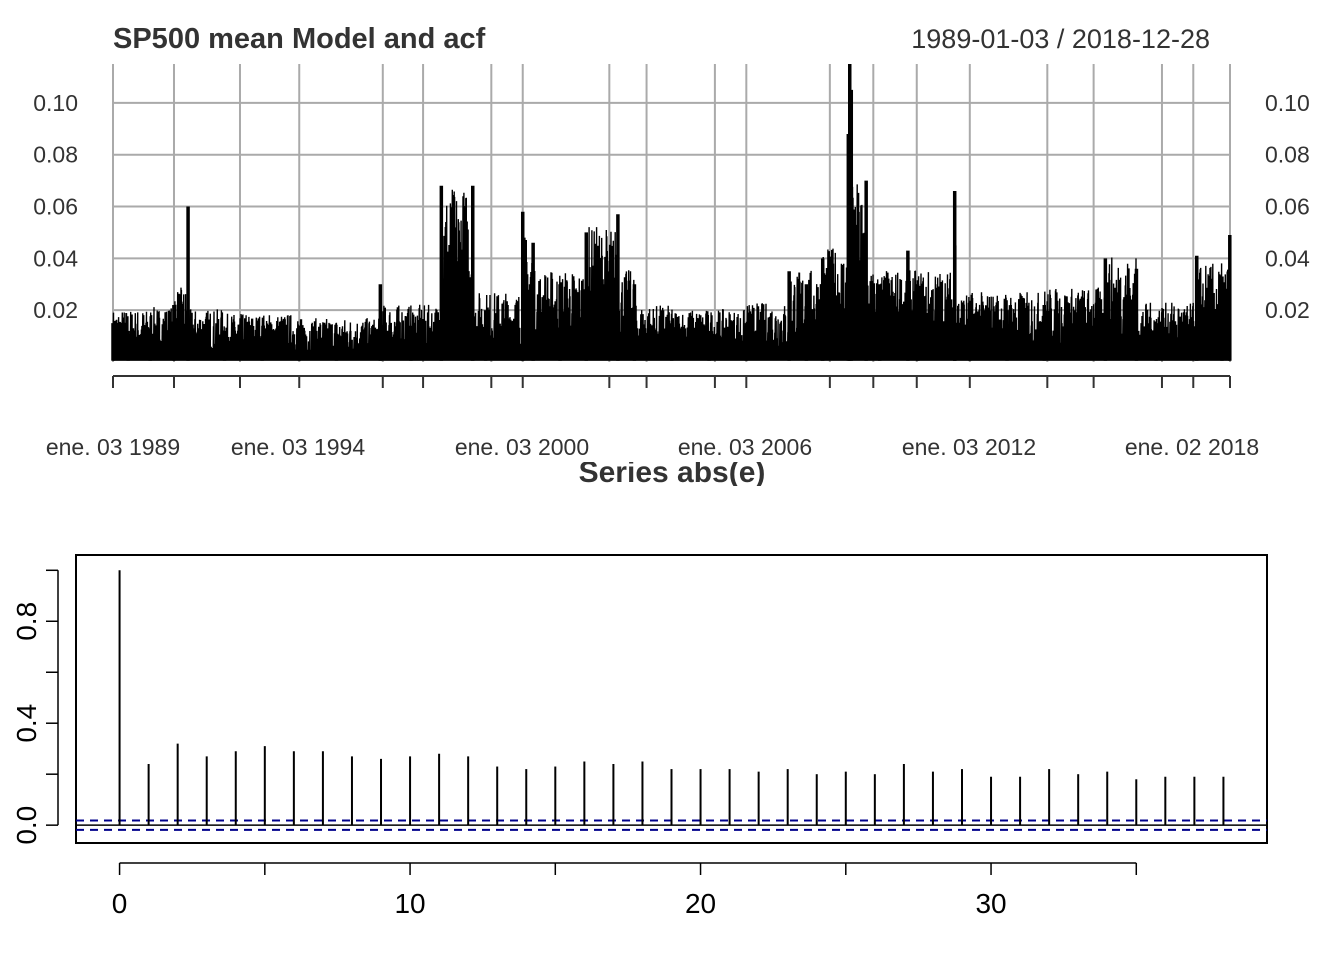  Describe the element at coordinates (700, 903) in the screenshot. I see `acf-x-tick-label: 20` at that location.